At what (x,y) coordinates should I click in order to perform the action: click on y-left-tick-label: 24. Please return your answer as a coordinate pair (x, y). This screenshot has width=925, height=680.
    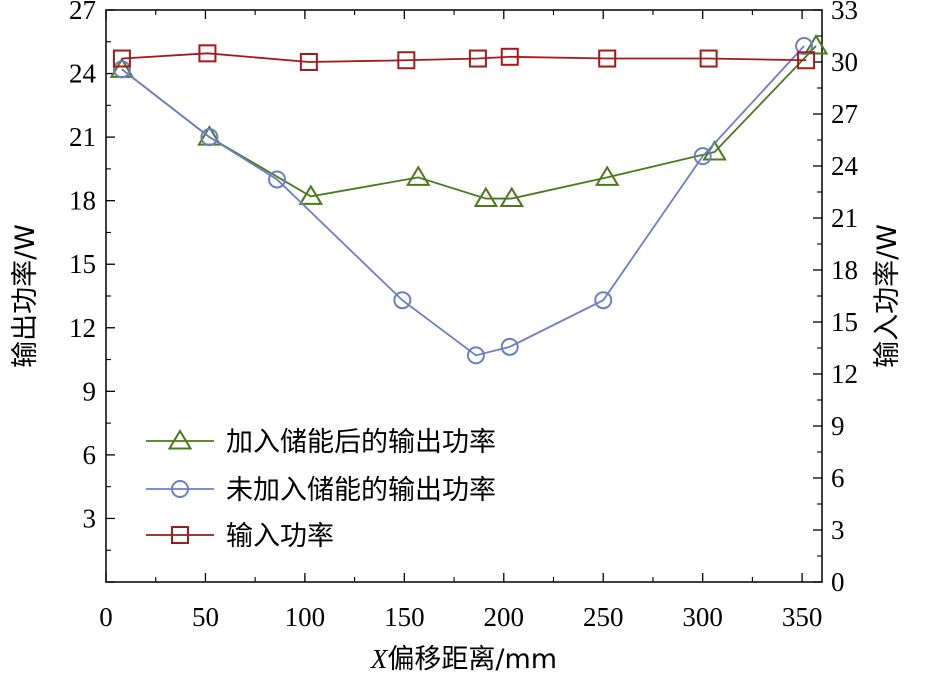
    Looking at the image, I should click on (83, 74).